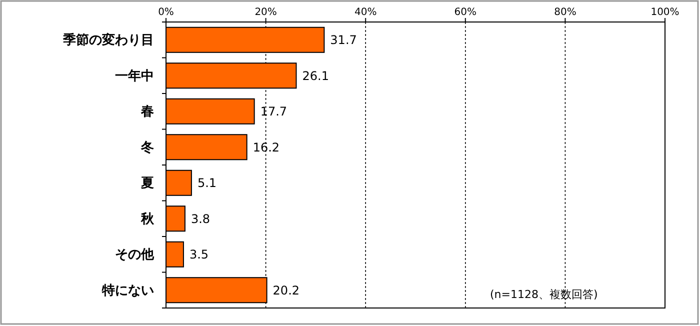 This screenshot has height=326, width=700. I want to click on data-label: 26.1, so click(315, 75).